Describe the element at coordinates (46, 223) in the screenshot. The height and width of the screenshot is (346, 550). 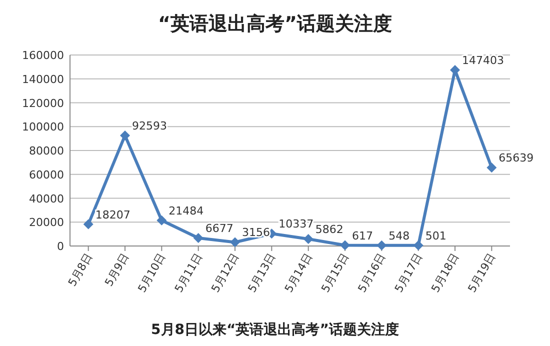
I see `y-tick-label: 20000` at that location.